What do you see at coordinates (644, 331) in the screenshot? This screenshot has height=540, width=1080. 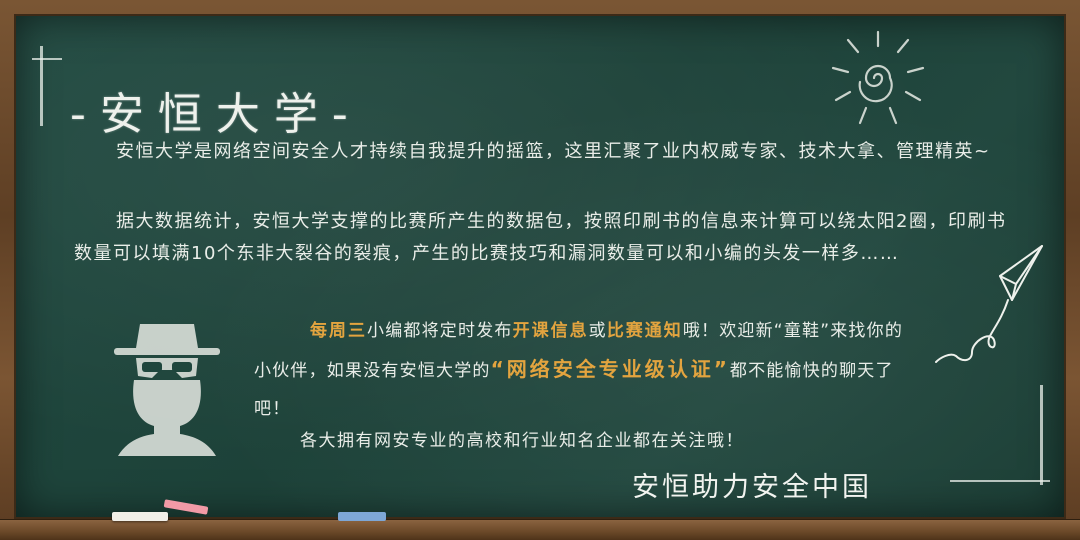 I see `highlight-contest-notice: 比赛通知` at bounding box center [644, 331].